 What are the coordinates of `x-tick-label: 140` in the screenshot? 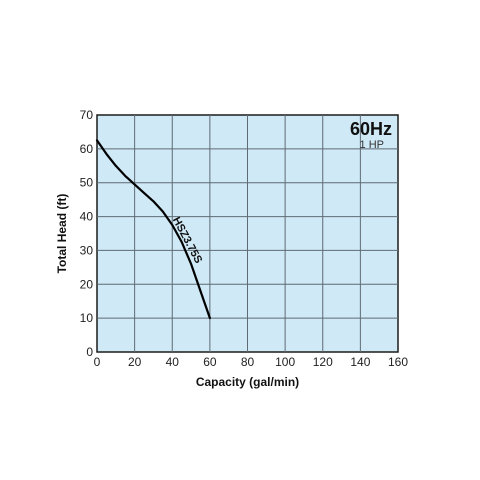 It's located at (360, 362).